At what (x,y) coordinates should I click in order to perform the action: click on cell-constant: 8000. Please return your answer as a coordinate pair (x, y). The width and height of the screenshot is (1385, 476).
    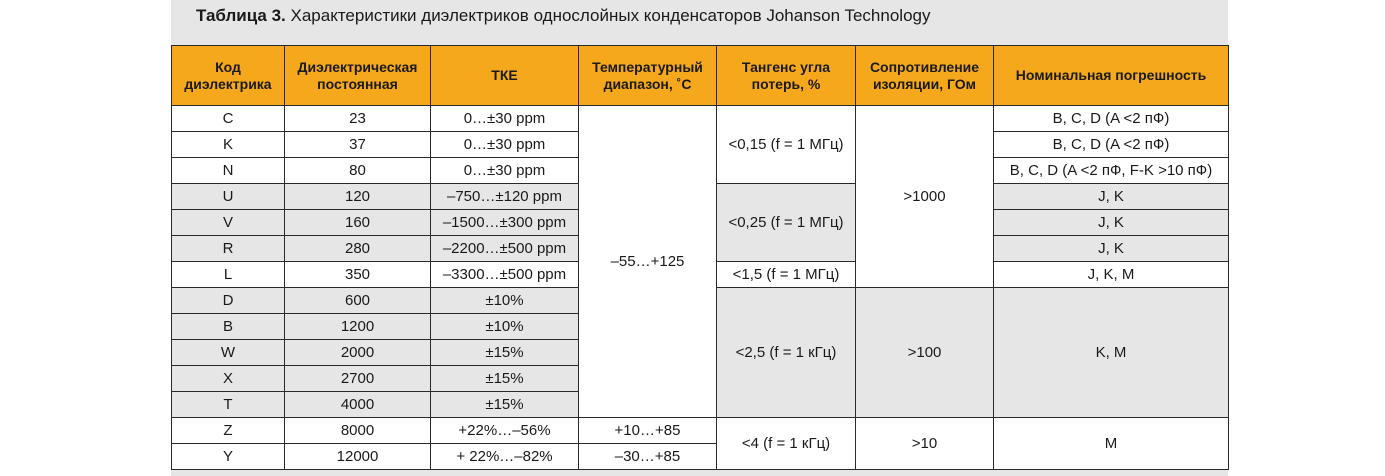
    Looking at the image, I should click on (357, 430).